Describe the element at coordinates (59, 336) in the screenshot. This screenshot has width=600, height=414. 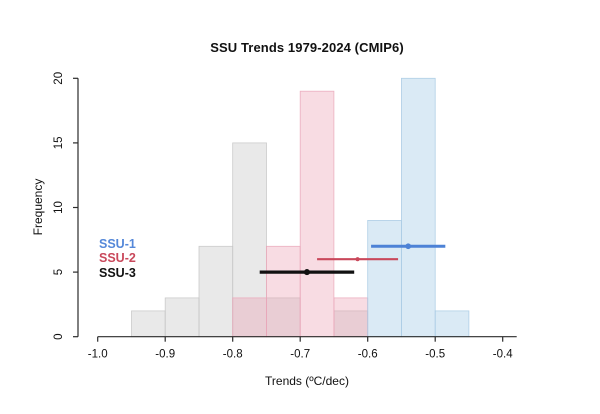
I see `y-tick-label: 0` at that location.